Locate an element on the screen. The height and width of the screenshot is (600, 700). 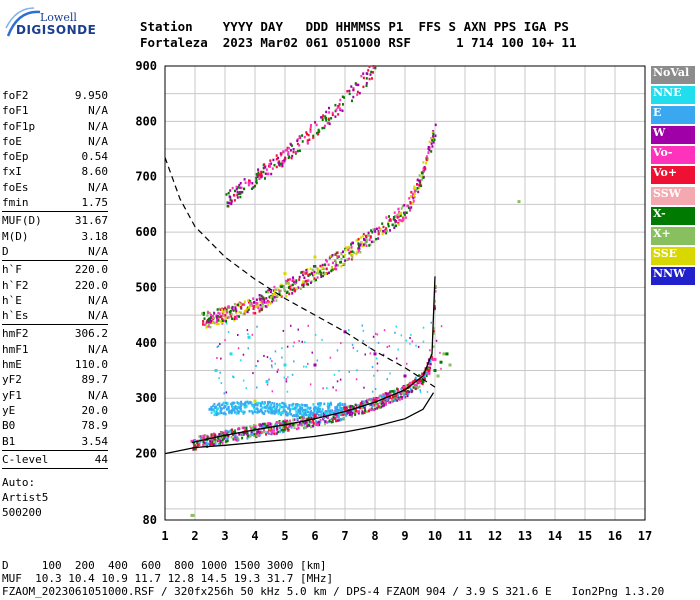
legend-entry: W is located at coordinates (673, 135).